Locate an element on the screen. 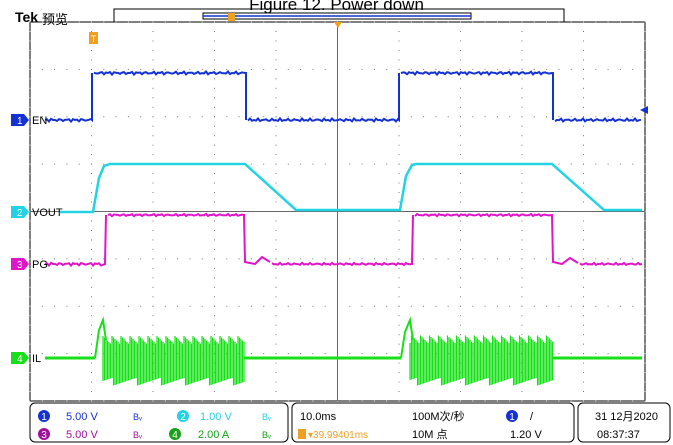 This screenshot has width=673, height=445. date: 31 12月2020 is located at coordinates (626, 417).